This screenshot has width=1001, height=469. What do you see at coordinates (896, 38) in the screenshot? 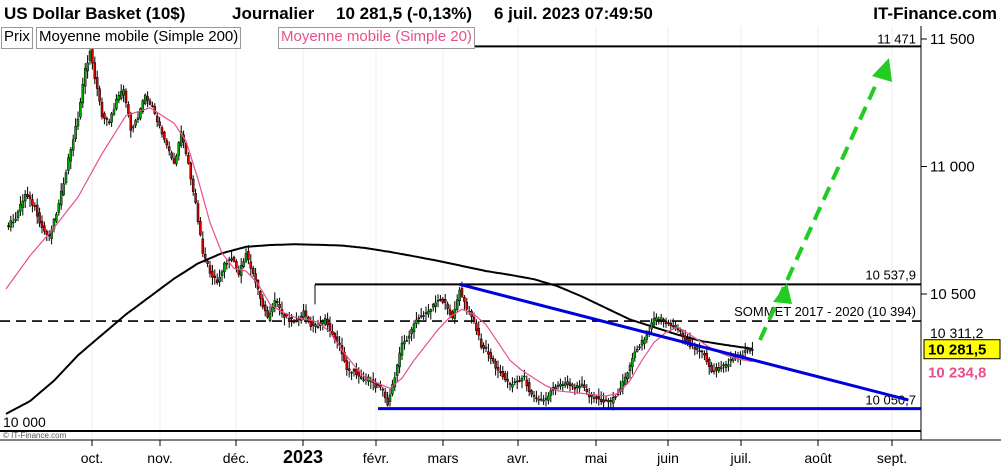
I see `level-label-high: 11 471` at bounding box center [896, 38].